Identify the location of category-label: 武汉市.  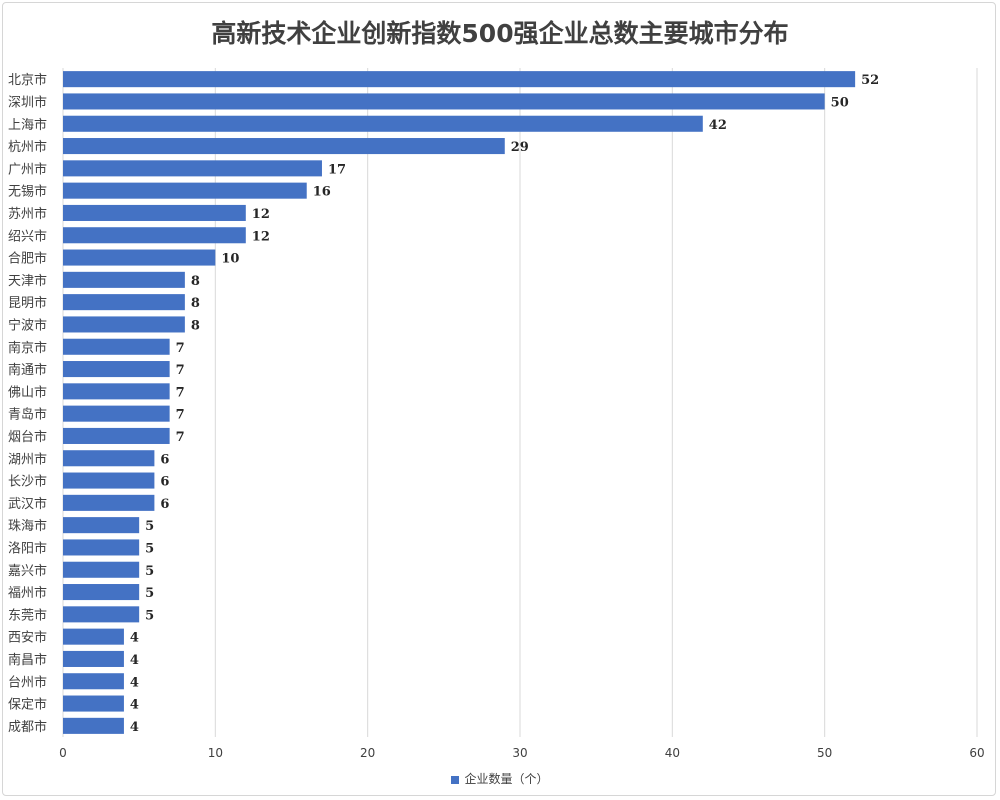
(27, 504).